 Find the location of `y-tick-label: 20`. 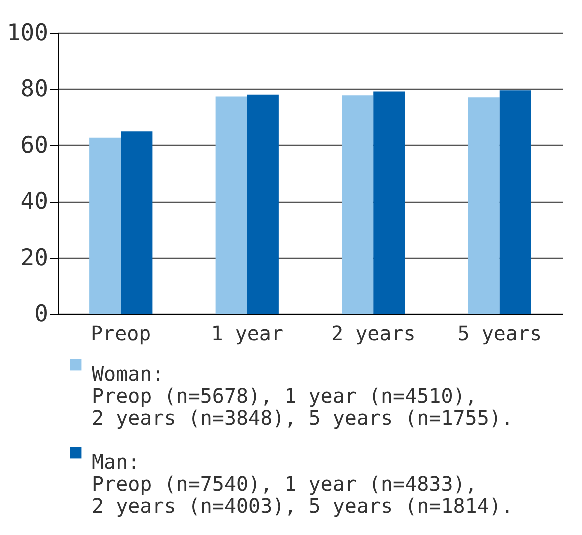

y-tick-label: 20 is located at coordinates (34, 258).